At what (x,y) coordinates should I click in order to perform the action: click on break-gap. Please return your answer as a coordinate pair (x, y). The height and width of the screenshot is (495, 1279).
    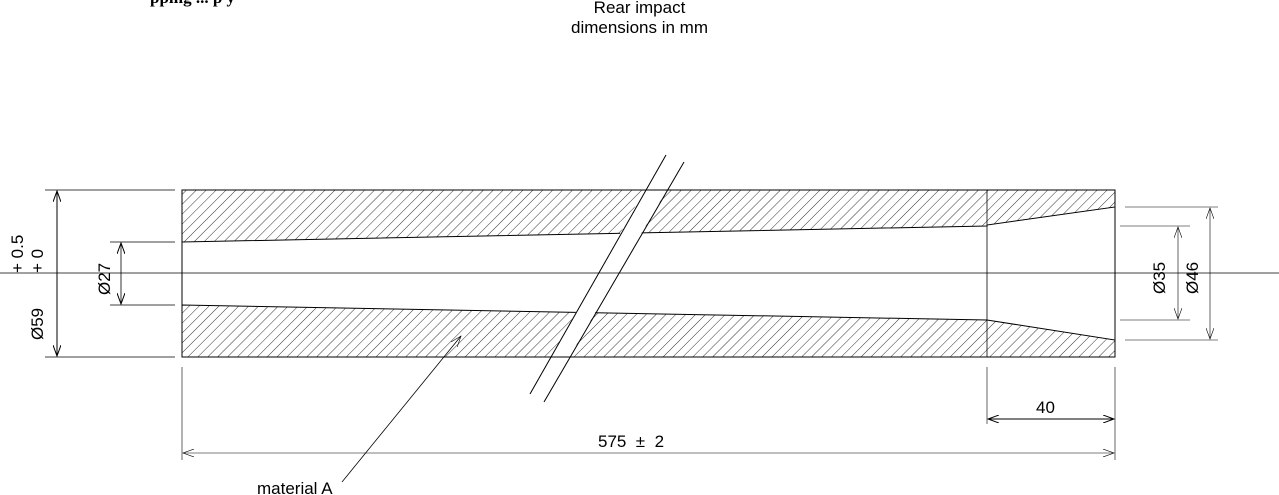
    Looking at the image, I should click on (606, 279).